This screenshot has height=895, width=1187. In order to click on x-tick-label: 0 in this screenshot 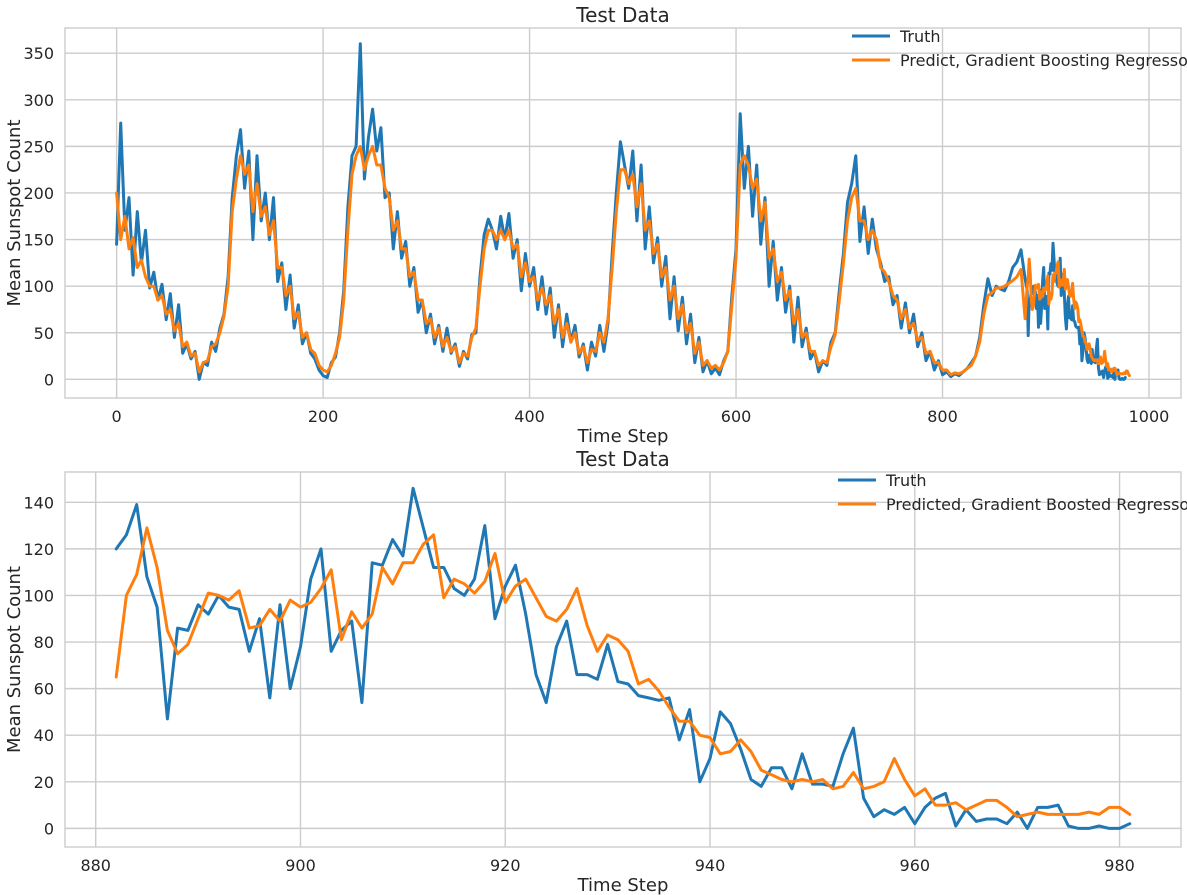, I will do `click(117, 416)`.